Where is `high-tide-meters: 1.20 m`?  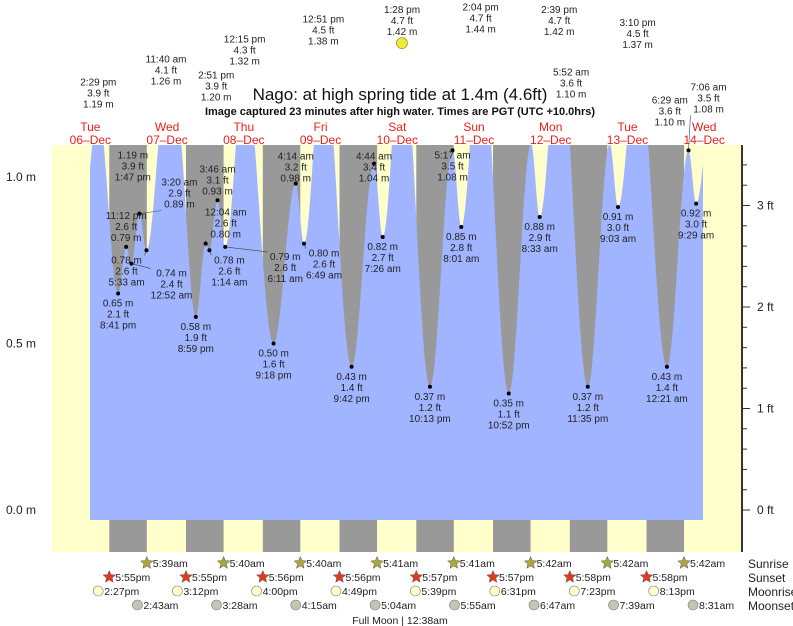 high-tide-meters: 1.20 m is located at coordinates (216, 97).